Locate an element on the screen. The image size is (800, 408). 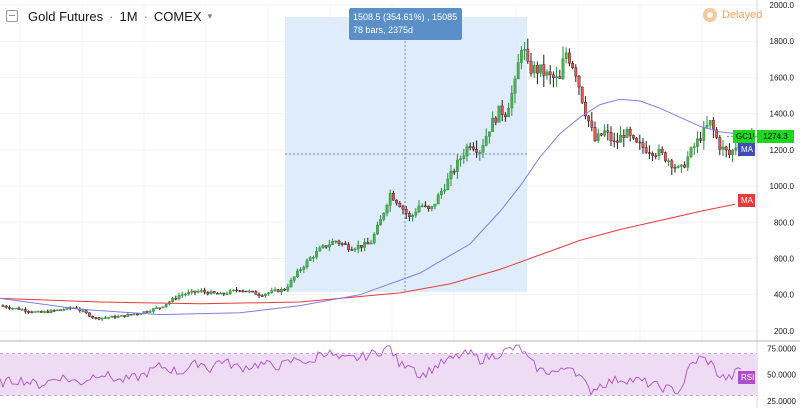
ma-fast-badge: MA is located at coordinates (746, 149).